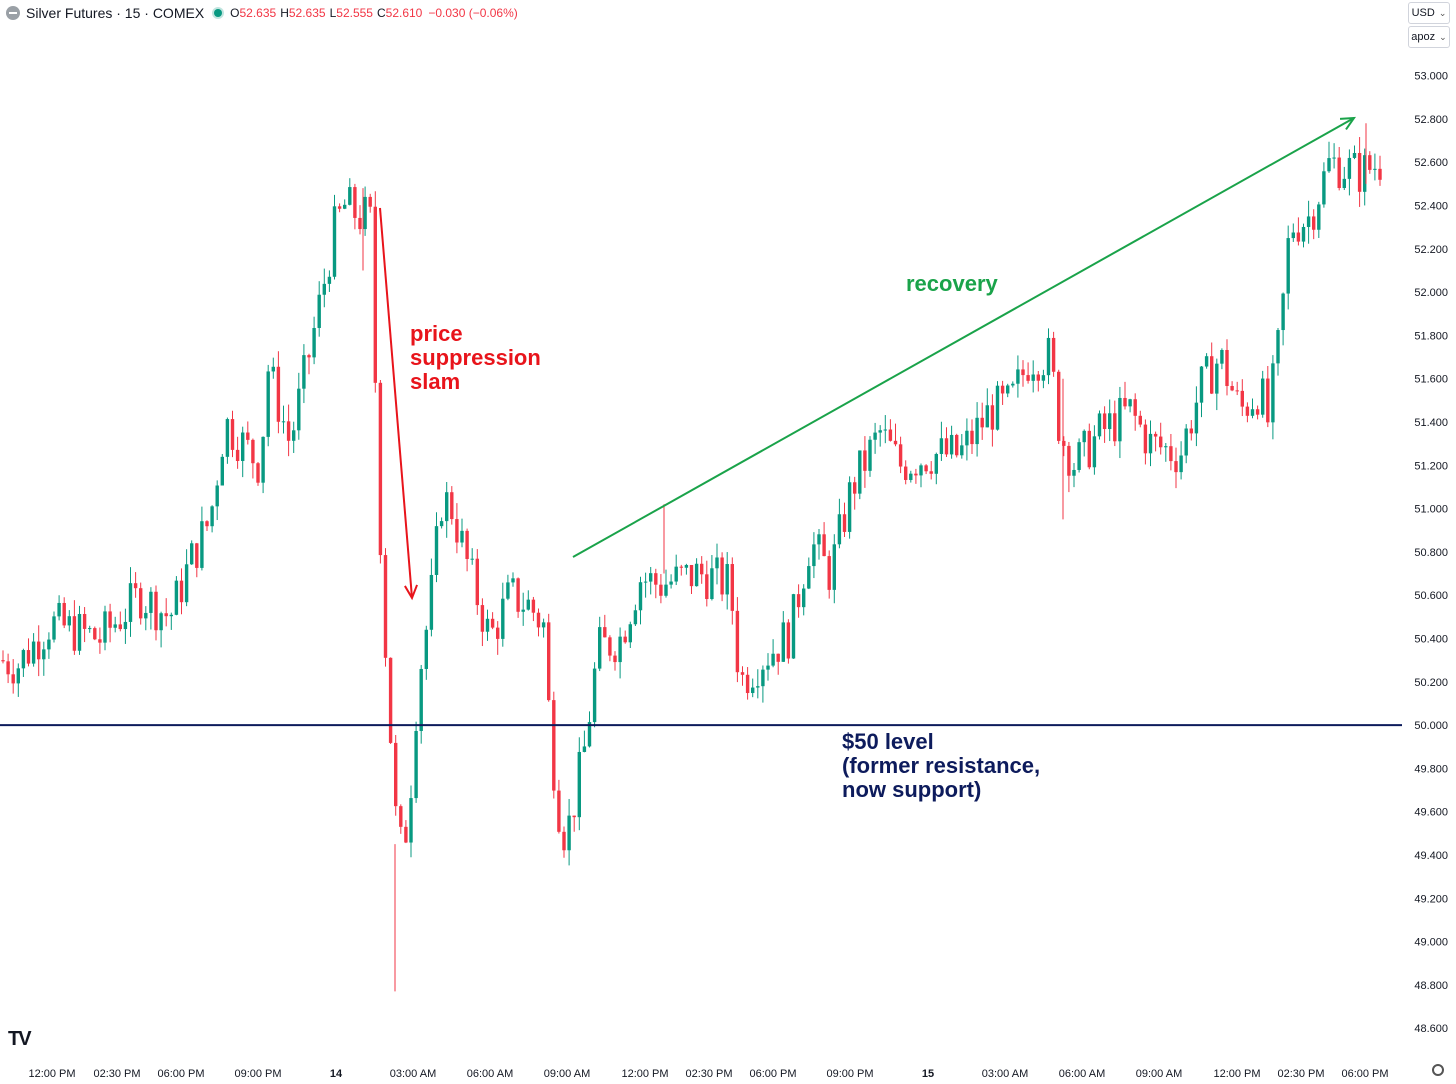 Image resolution: width=1456 pixels, height=1084 pixels. Describe the element at coordinates (1429, 13) in the screenshot. I see `currency-dropdown: USD ⌄` at that location.